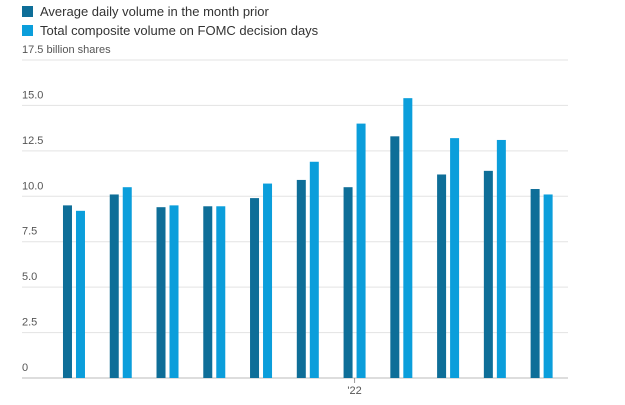 The image size is (625, 405). I want to click on y-tick-label: 0, so click(25, 368).